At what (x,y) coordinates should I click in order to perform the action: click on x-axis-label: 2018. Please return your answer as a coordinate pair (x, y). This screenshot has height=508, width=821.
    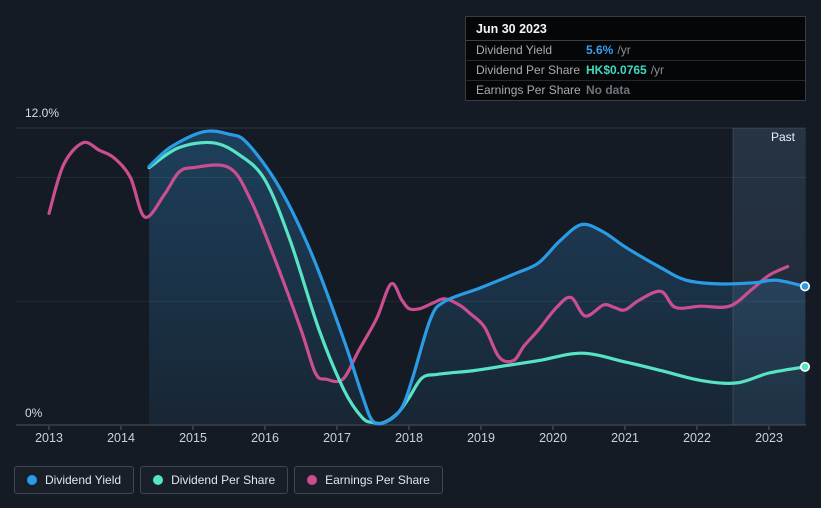
    Looking at the image, I should click on (409, 438).